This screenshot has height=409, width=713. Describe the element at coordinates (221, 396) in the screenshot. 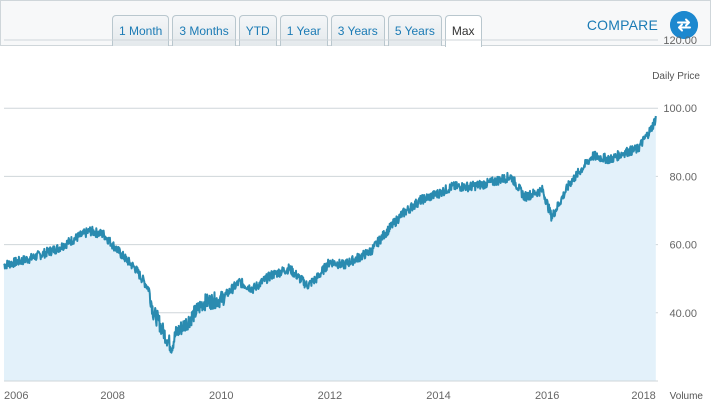

I see `x-tick-label: 2010` at that location.